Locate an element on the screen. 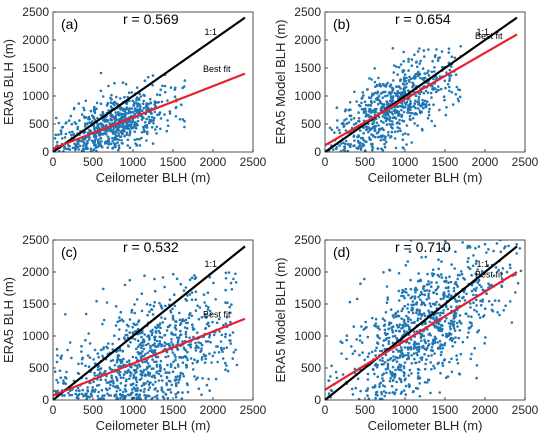  x-tick-label: 2500 is located at coordinates (253, 162).